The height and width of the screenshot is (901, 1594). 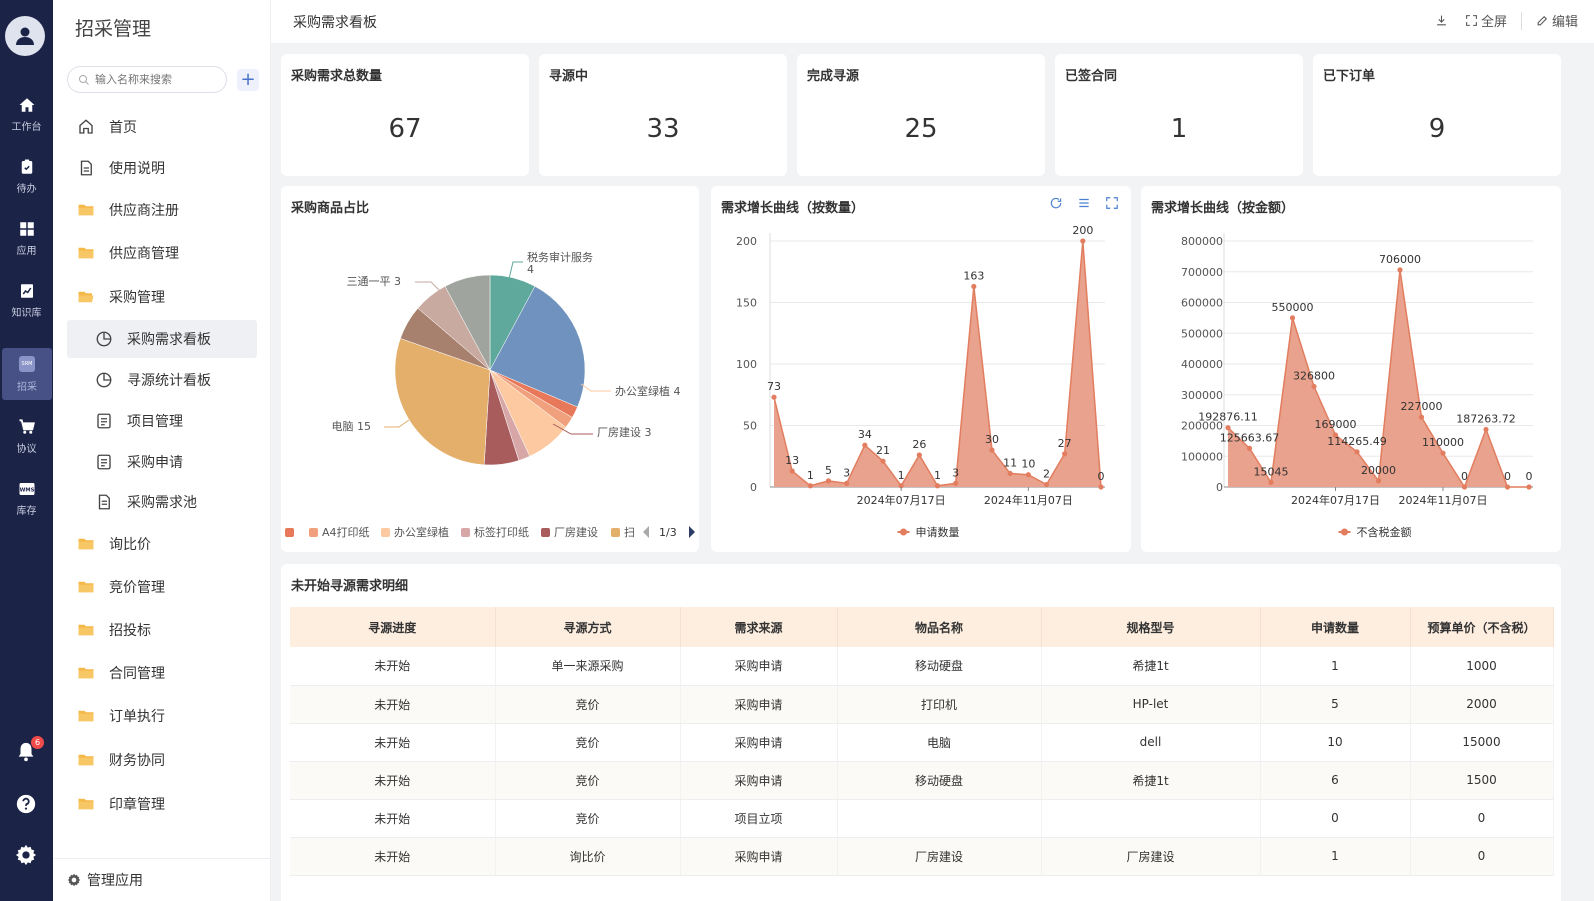 I want to click on table-row: 未开始 单一来源采购 采购申请 移动硬盘 希捷1t 1 1000, so click(x=922, y=666).